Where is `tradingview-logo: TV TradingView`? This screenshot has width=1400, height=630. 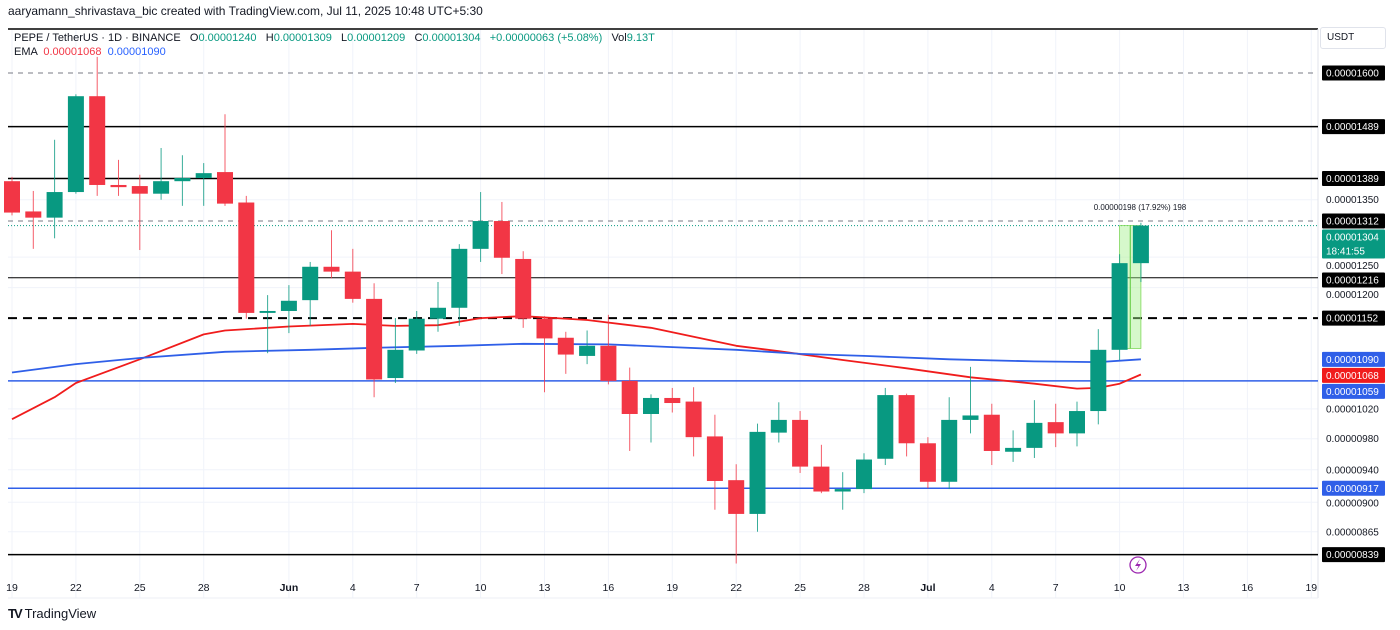
tradingview-logo: TV TradingView is located at coordinates (52, 613).